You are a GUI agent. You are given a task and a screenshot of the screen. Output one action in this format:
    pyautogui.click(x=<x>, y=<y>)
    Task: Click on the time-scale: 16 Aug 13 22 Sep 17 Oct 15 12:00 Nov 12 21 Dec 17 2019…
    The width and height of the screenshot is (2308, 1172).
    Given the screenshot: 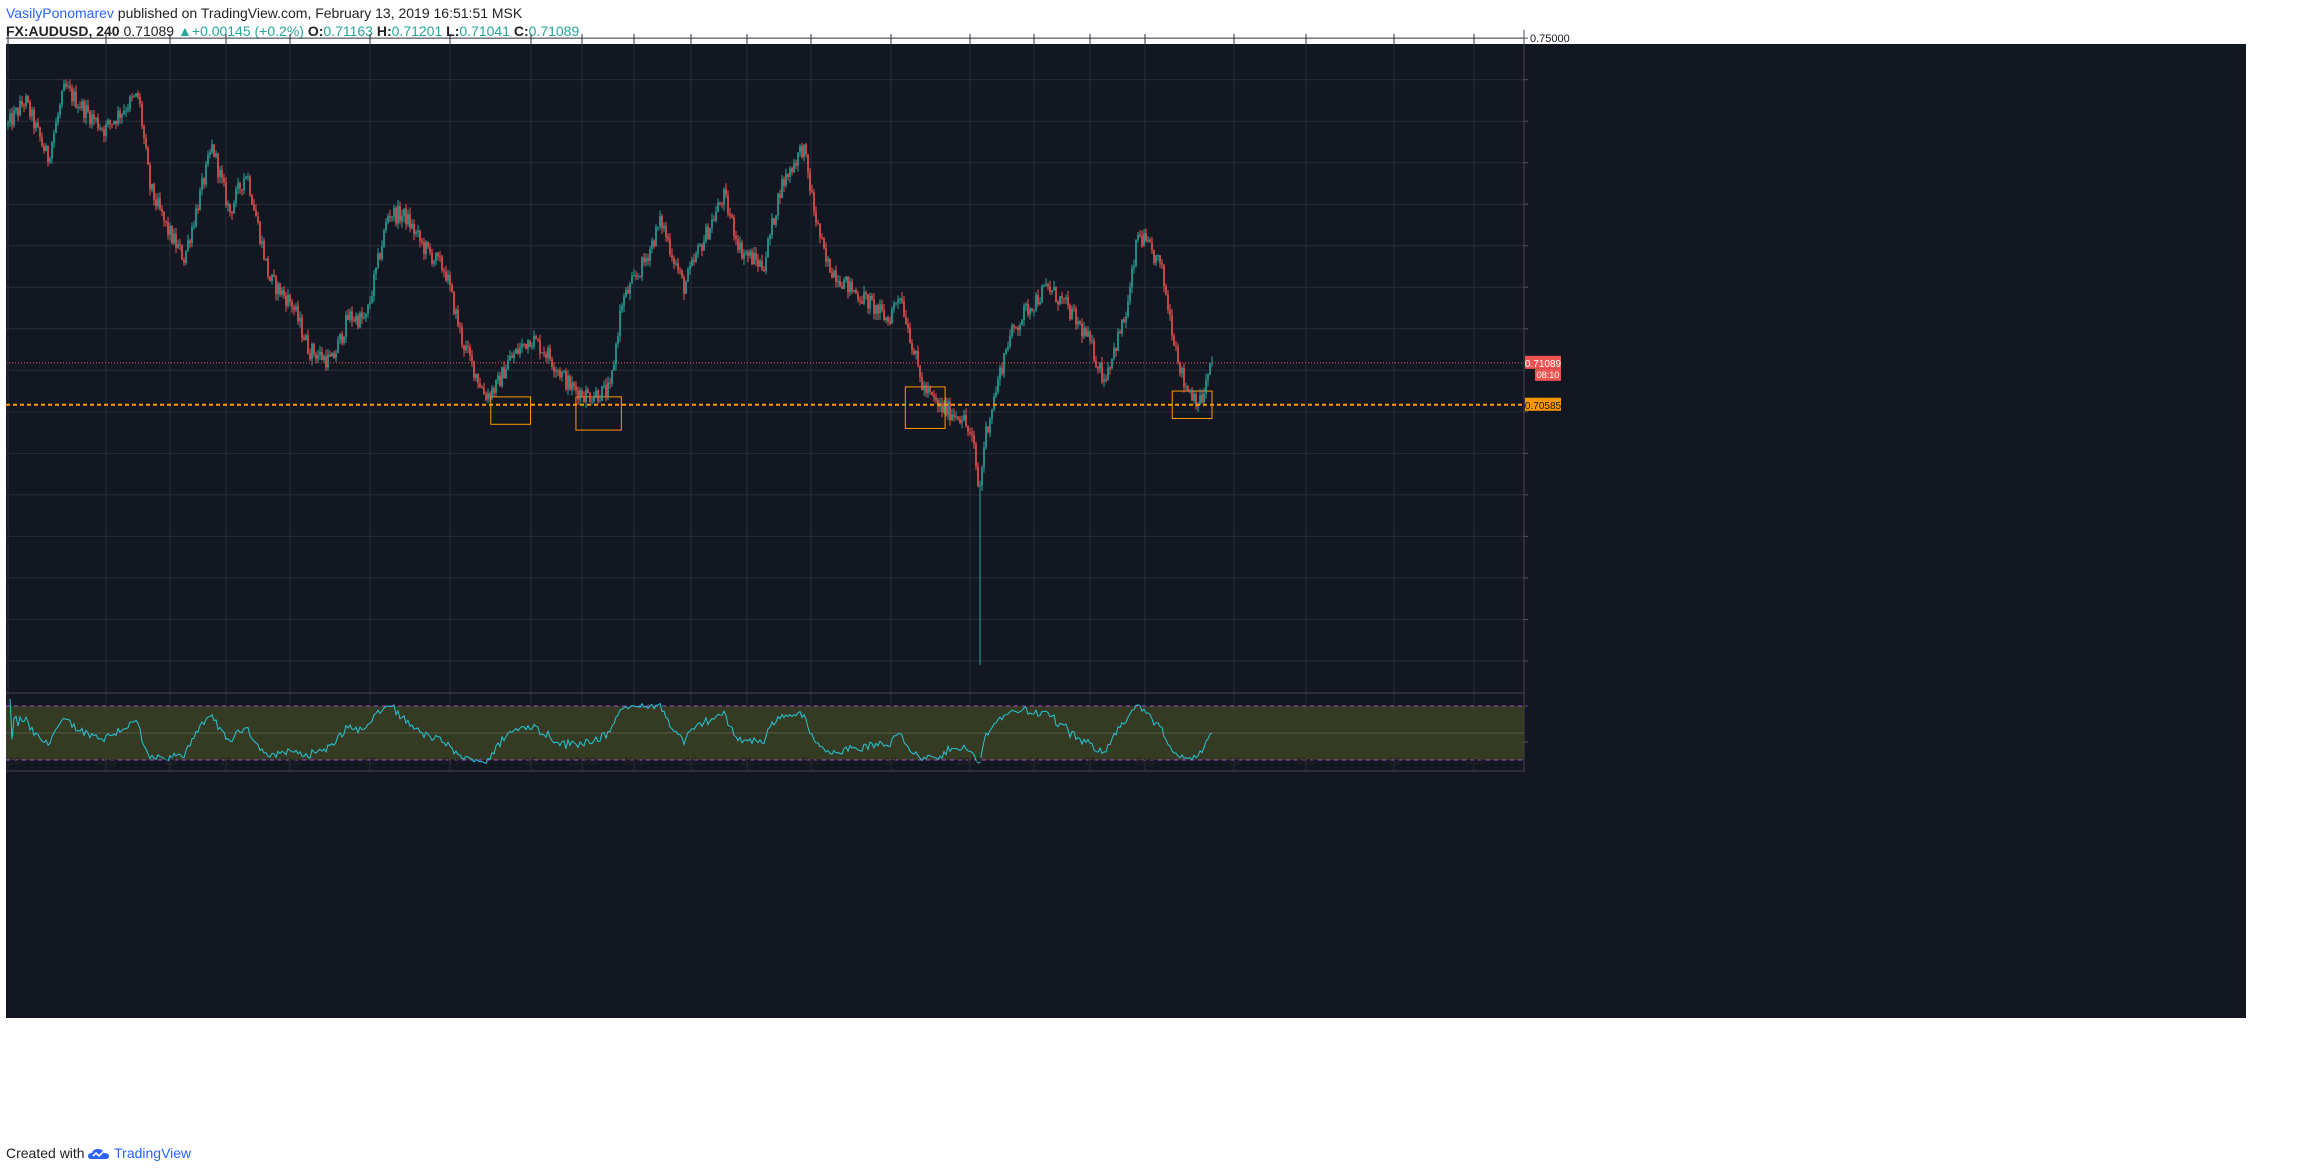 What is the action you would take?
    pyautogui.click(x=765, y=764)
    